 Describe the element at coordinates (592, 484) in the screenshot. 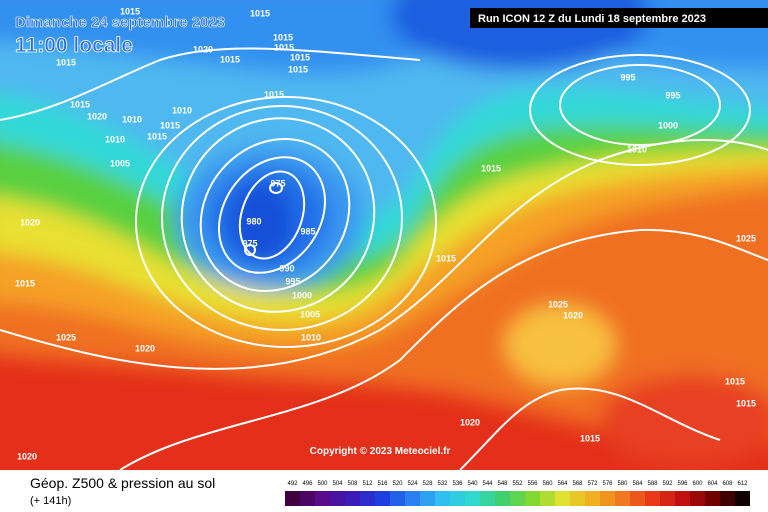

I see `scale-label: 572` at that location.